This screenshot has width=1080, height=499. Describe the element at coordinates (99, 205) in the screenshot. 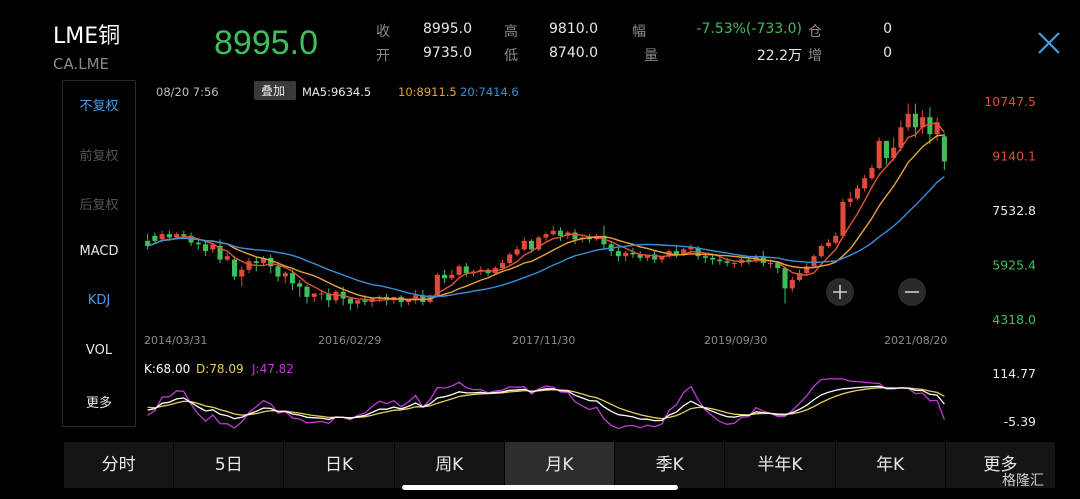

I see `menu-backward-adjust: 后复权` at that location.